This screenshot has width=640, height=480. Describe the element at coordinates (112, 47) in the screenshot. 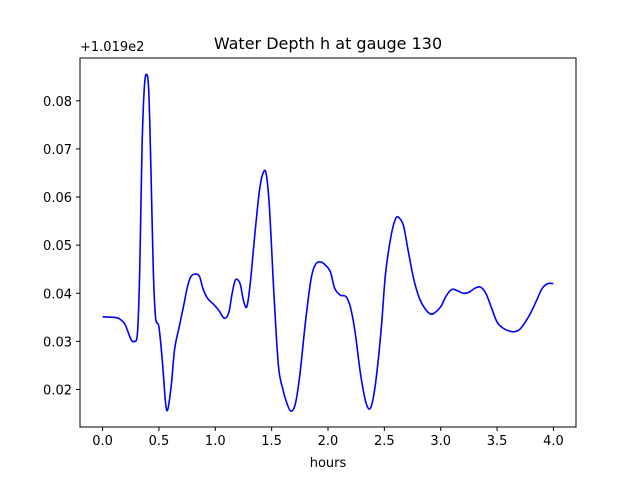

I see `y-offset-label: +1.019e2` at that location.